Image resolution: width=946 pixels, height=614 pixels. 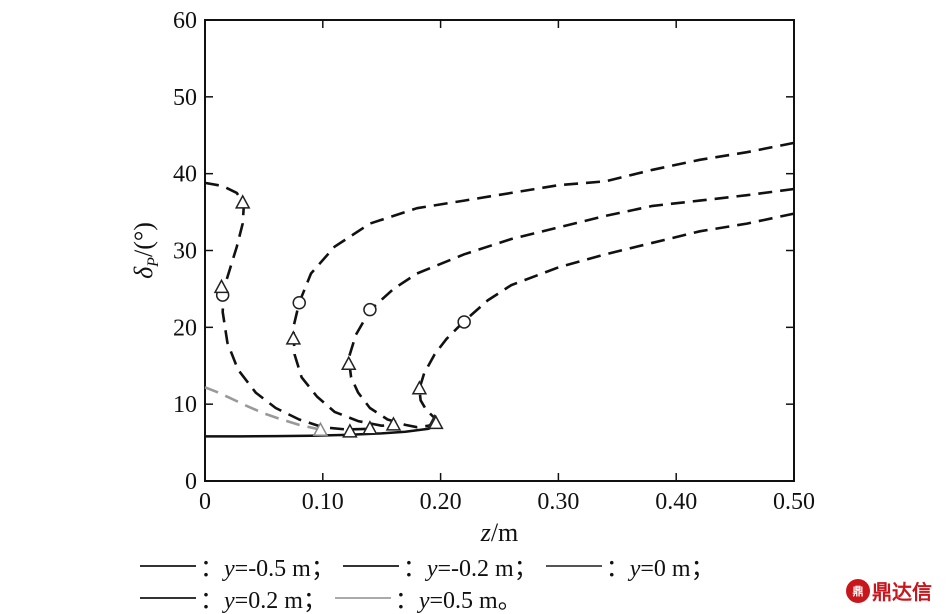 I want to click on y-tick-label: 20, so click(x=185, y=328).